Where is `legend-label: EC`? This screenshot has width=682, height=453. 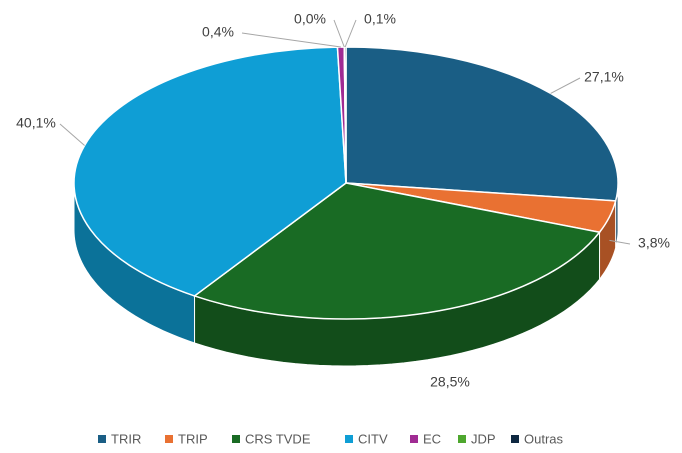
legend-label: EC is located at coordinates (432, 438).